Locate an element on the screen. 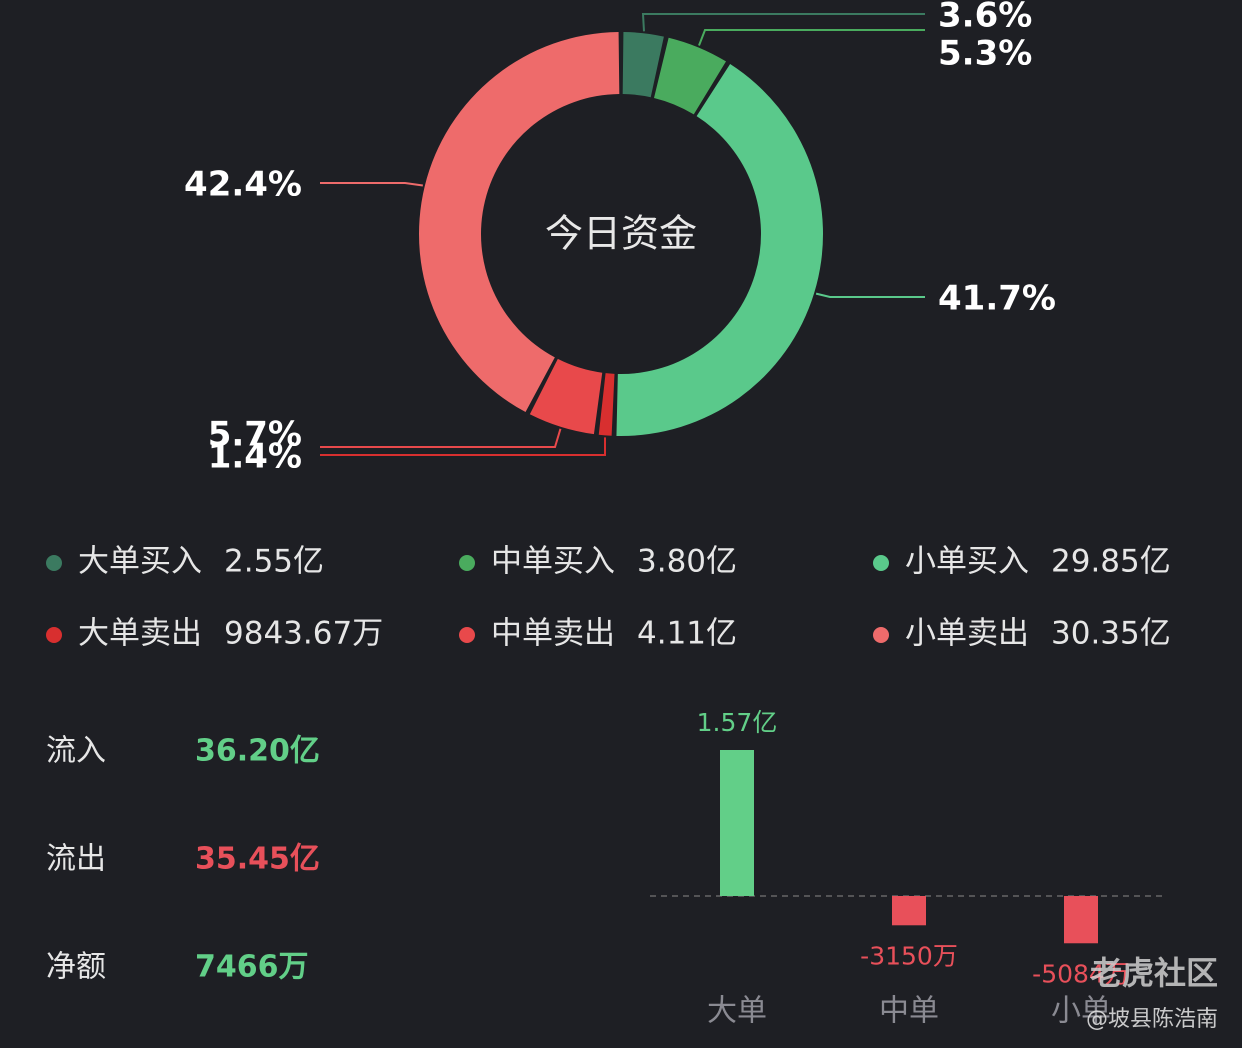  donut-value-label: 42.4% is located at coordinates (243, 185).